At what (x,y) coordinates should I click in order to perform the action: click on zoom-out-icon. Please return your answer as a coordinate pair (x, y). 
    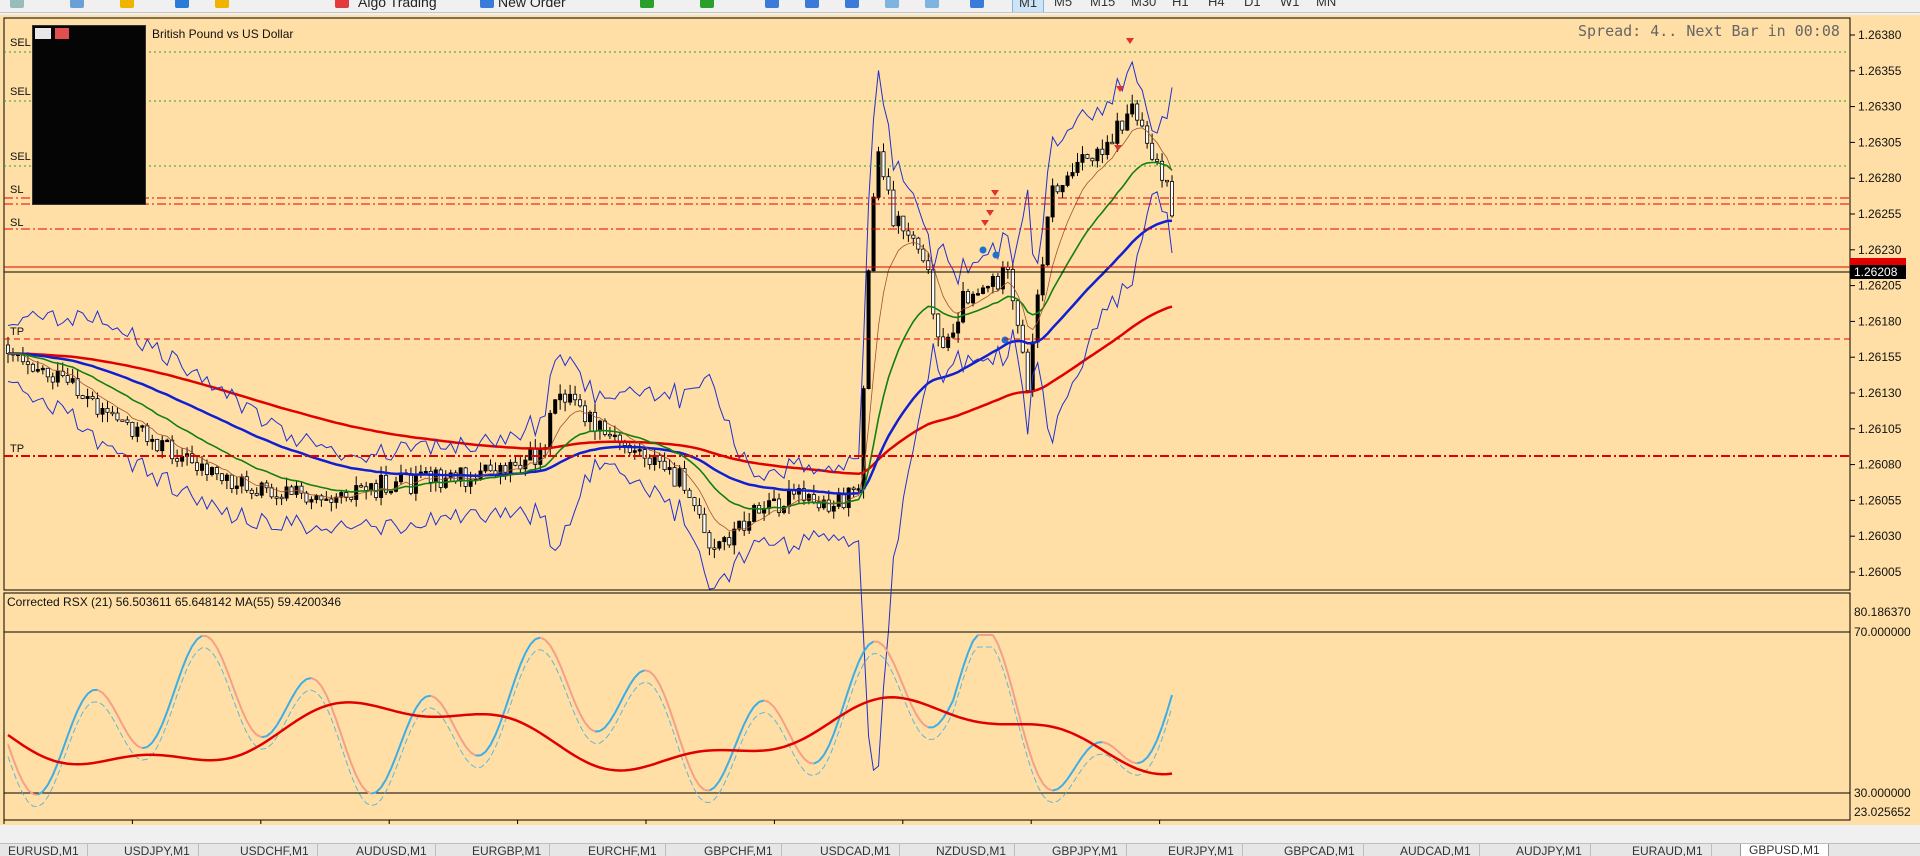
    Looking at the image, I should click on (812, 4).